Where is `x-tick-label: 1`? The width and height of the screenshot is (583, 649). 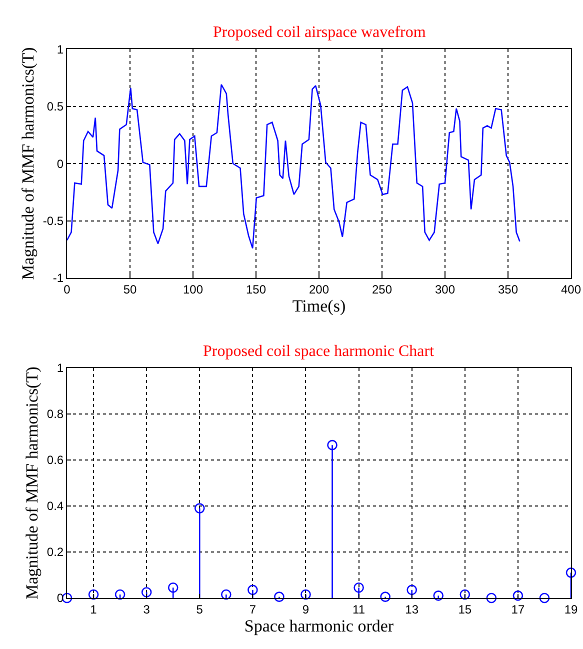
x-tick-label: 1 is located at coordinates (94, 609).